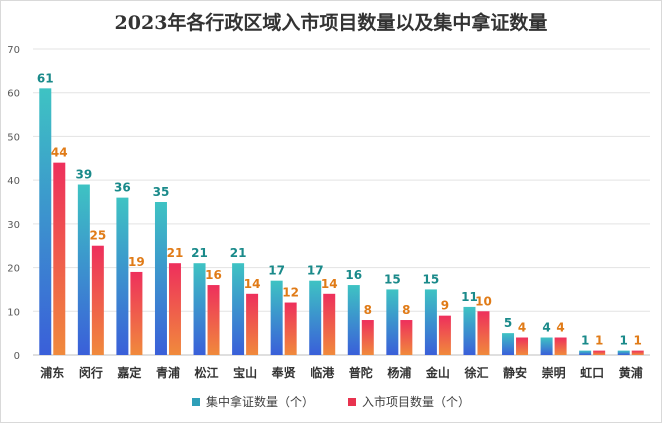 This screenshot has width=662, height=423. I want to click on legend-label-series-1: 入市项目数量（个）, so click(416, 402).